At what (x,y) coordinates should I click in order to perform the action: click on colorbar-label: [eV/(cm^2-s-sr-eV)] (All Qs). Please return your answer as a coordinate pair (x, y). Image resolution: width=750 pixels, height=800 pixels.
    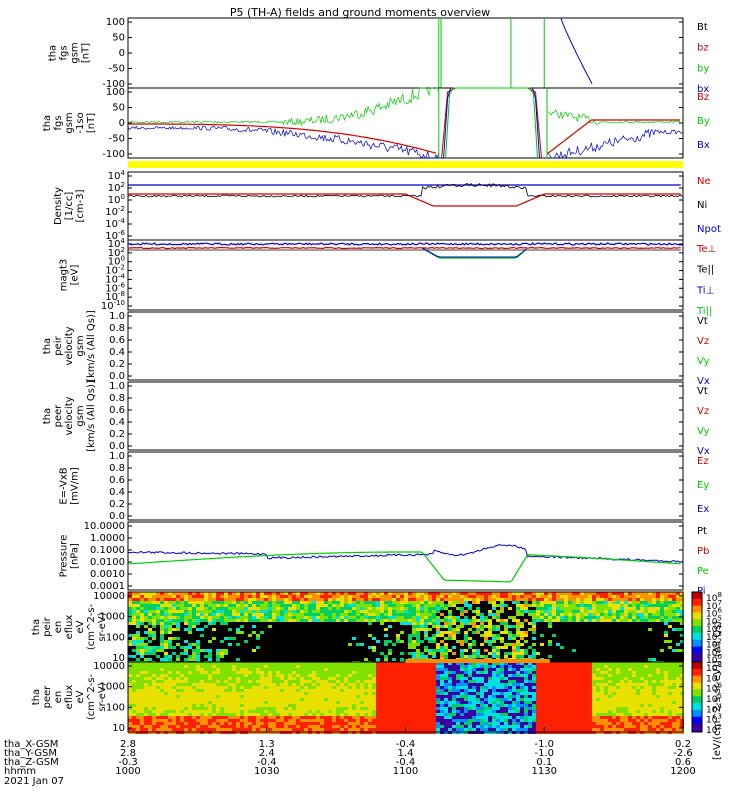
    Looking at the image, I should click on (717, 690).